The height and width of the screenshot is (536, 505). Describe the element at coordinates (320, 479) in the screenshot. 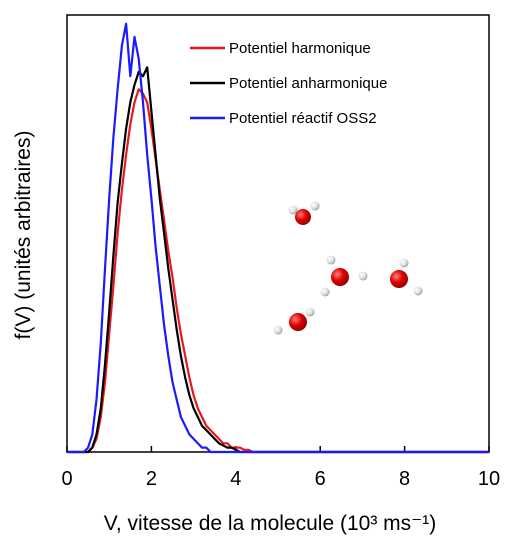

I see `x-tick-label: 6` at that location.